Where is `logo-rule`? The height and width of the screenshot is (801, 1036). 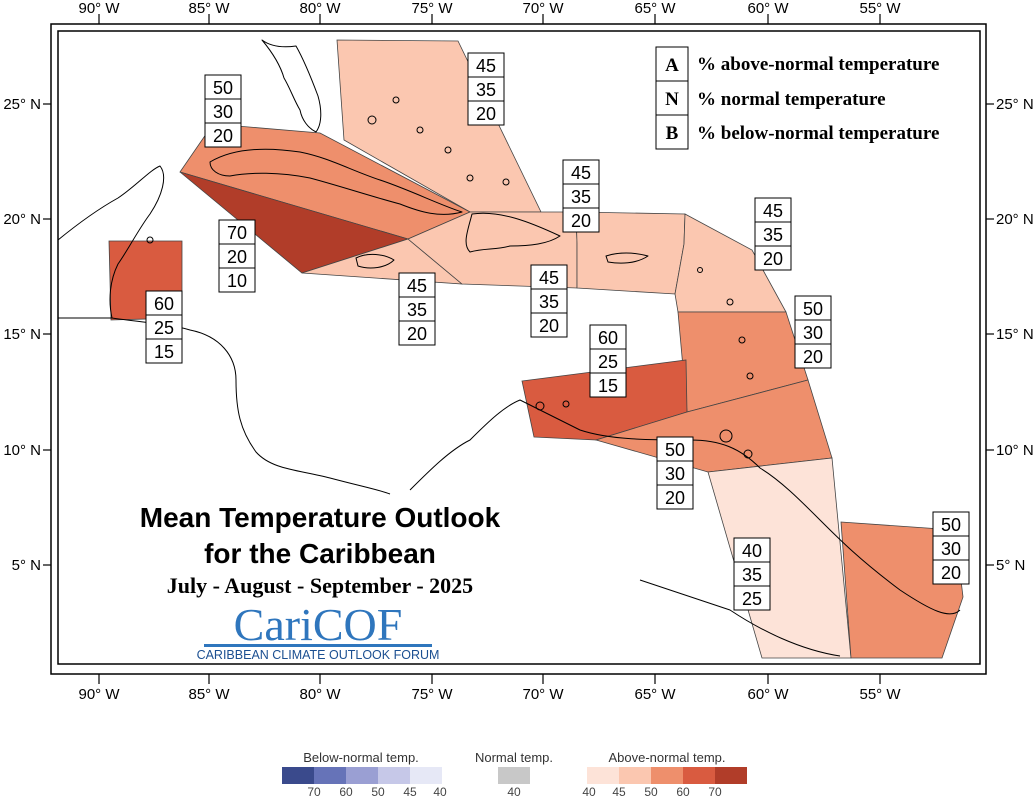 logo-rule is located at coordinates (318, 645).